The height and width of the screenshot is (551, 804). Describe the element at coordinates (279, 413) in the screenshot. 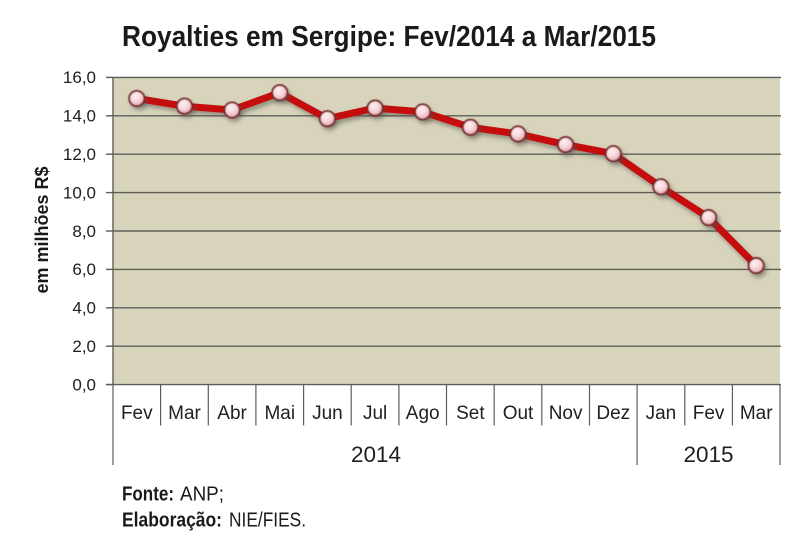

I see `svg-text: Mai` at that location.